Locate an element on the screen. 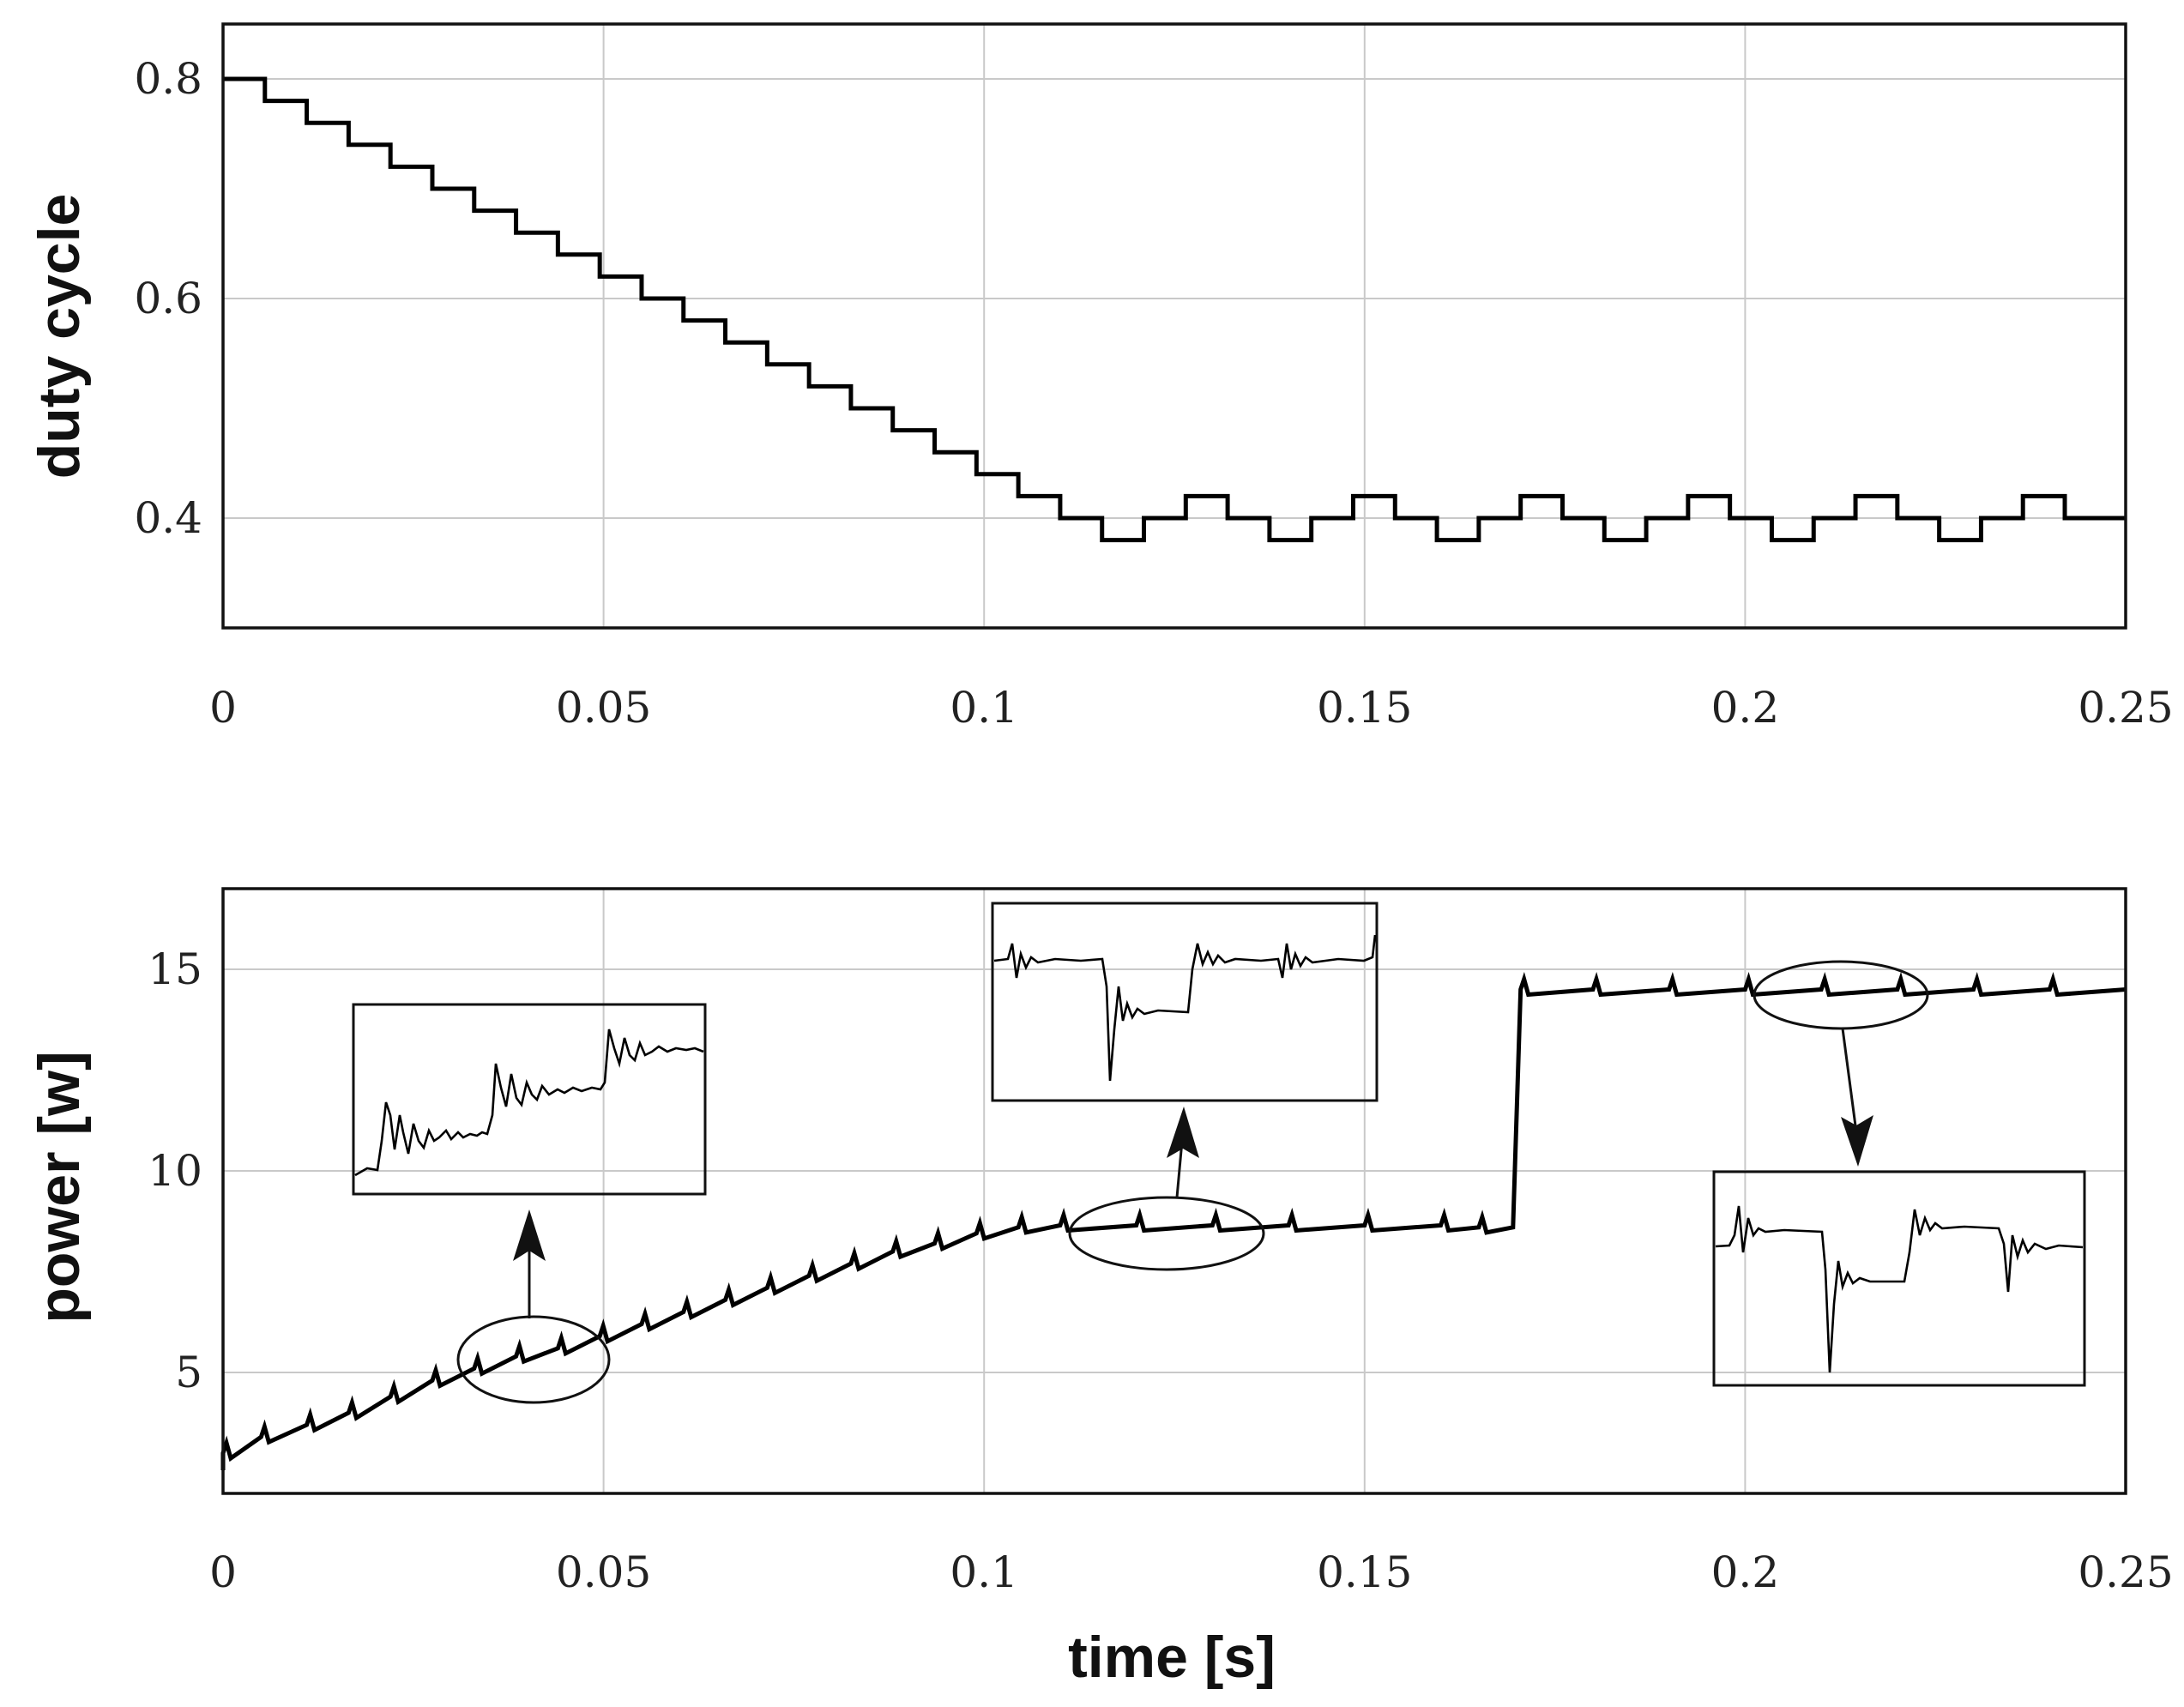 The width and height of the screenshot is (2184, 1707). power-x-tick-label: 0.1 is located at coordinates (984, 1572).